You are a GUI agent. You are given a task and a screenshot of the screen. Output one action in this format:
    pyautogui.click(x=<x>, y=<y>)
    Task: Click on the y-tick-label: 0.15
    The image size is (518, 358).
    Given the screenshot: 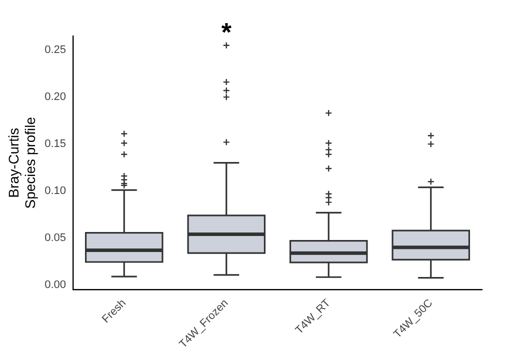 What is the action you would take?
    pyautogui.click(x=55, y=144)
    